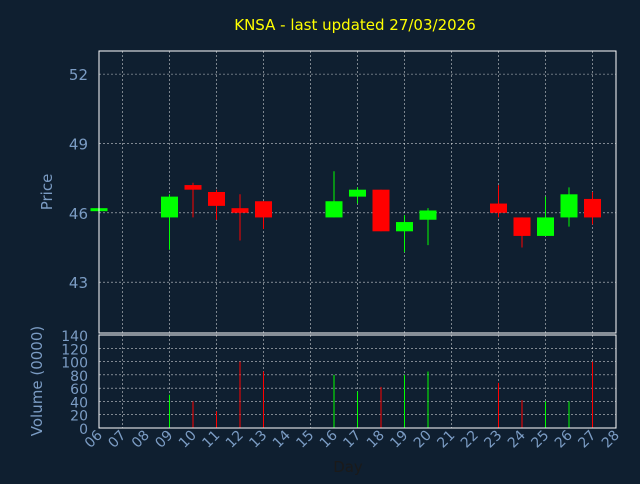  What do you see at coordinates (141, 440) in the screenshot?
I see `x-tick-label: 08` at bounding box center [141, 440].